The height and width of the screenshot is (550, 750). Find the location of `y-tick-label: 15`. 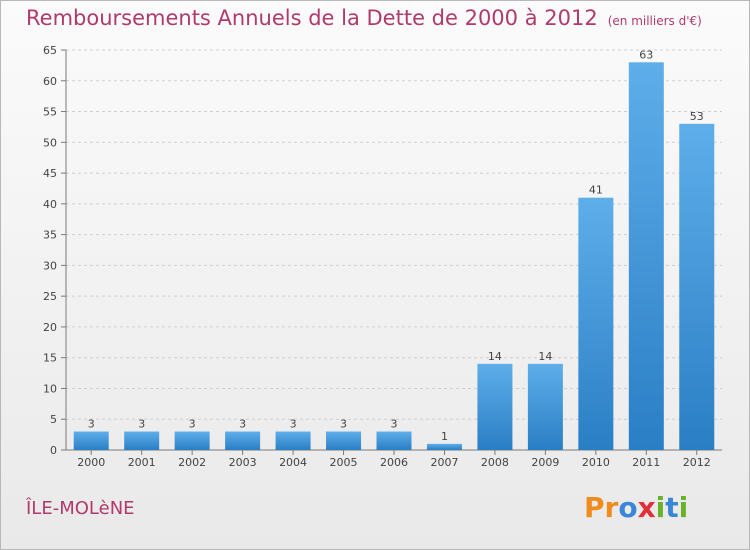

y-tick-label: 15 is located at coordinates (50, 358).